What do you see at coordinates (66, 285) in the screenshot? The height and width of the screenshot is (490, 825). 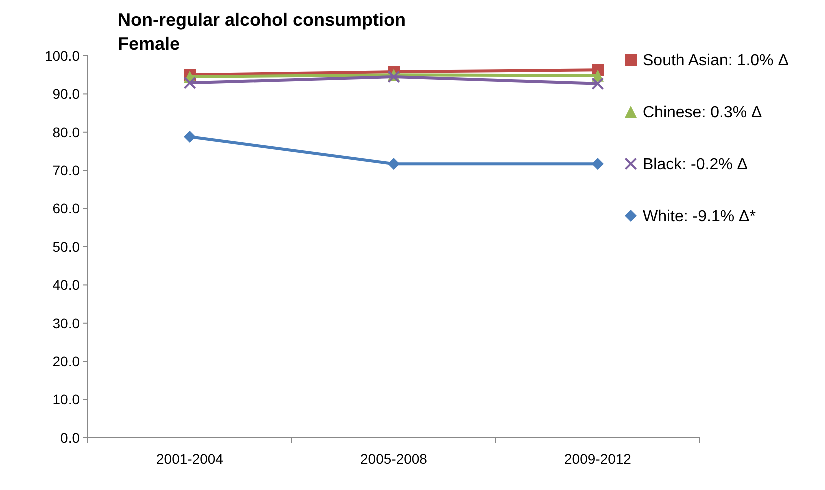 I see `y-tick-label: 40.0` at bounding box center [66, 285].